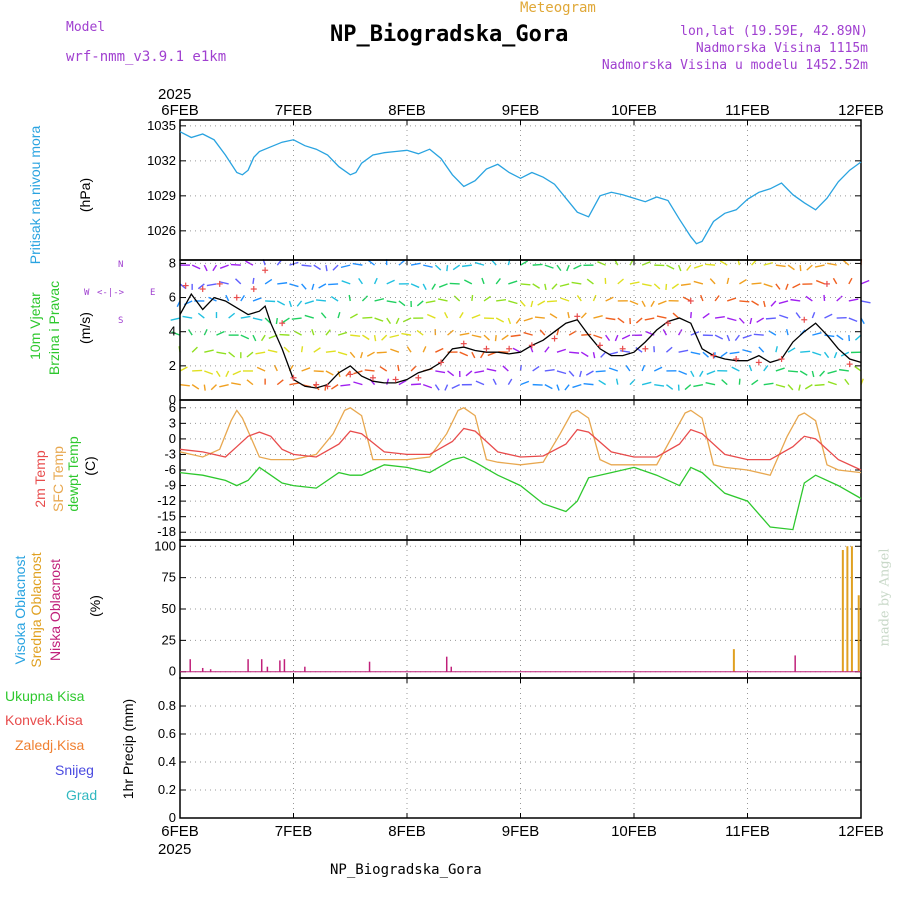  Describe the element at coordinates (180, 110) in the screenshot. I see `x-tick-label-top: 6FEB` at that location.